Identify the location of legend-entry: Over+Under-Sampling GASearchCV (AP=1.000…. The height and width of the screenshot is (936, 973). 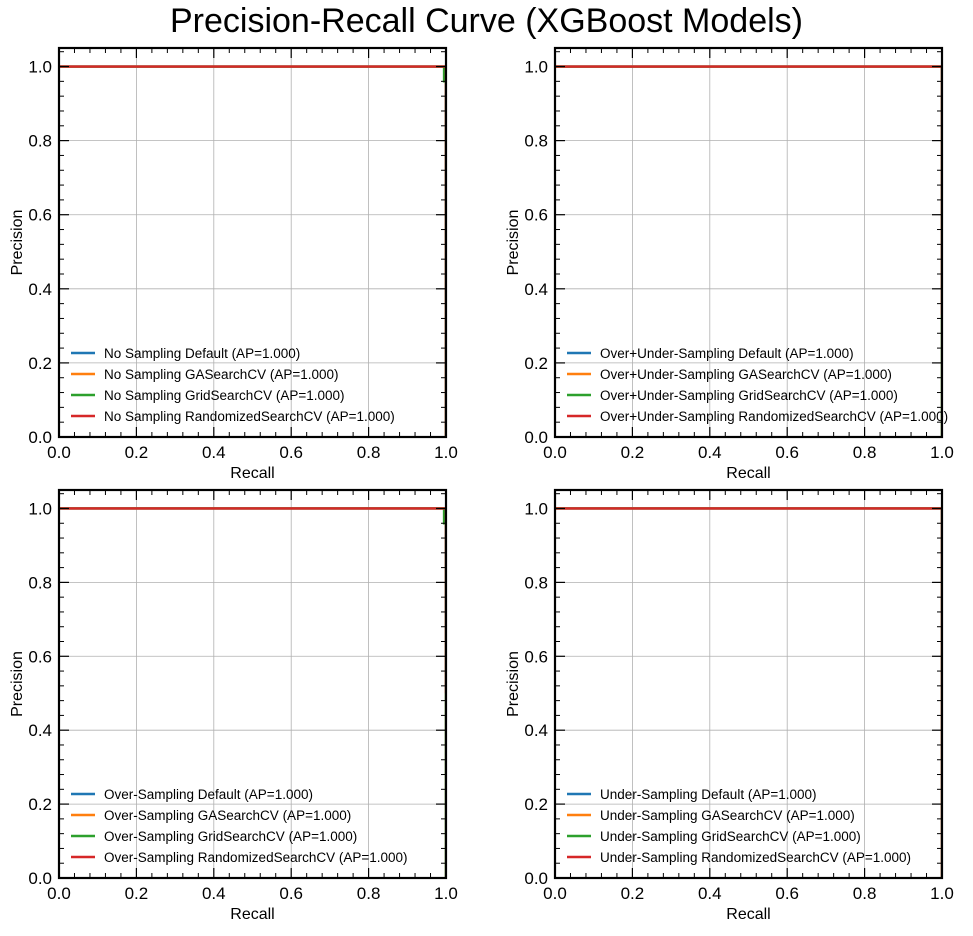
(746, 374).